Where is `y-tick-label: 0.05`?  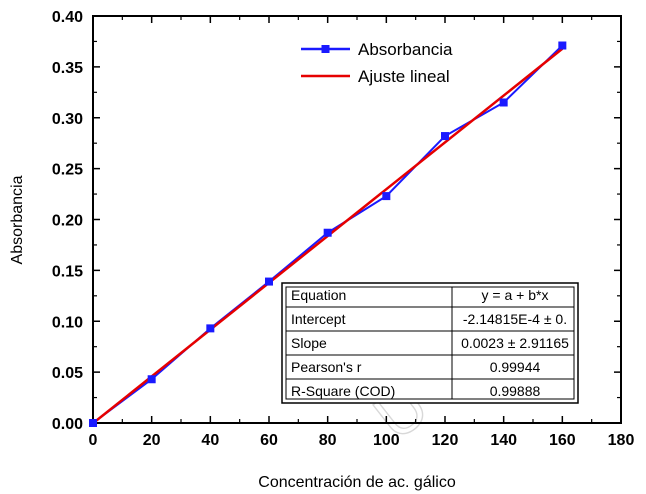
y-tick-label: 0.05 is located at coordinates (67, 373).